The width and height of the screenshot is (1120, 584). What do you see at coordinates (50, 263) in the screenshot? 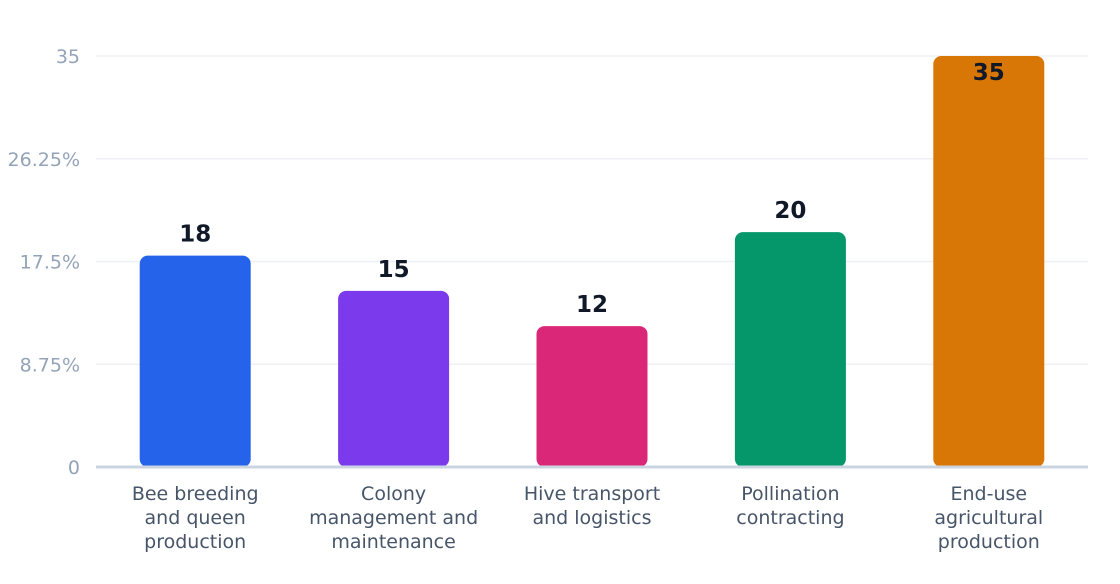
I see `y-tick-label: 17.5%` at bounding box center [50, 263].